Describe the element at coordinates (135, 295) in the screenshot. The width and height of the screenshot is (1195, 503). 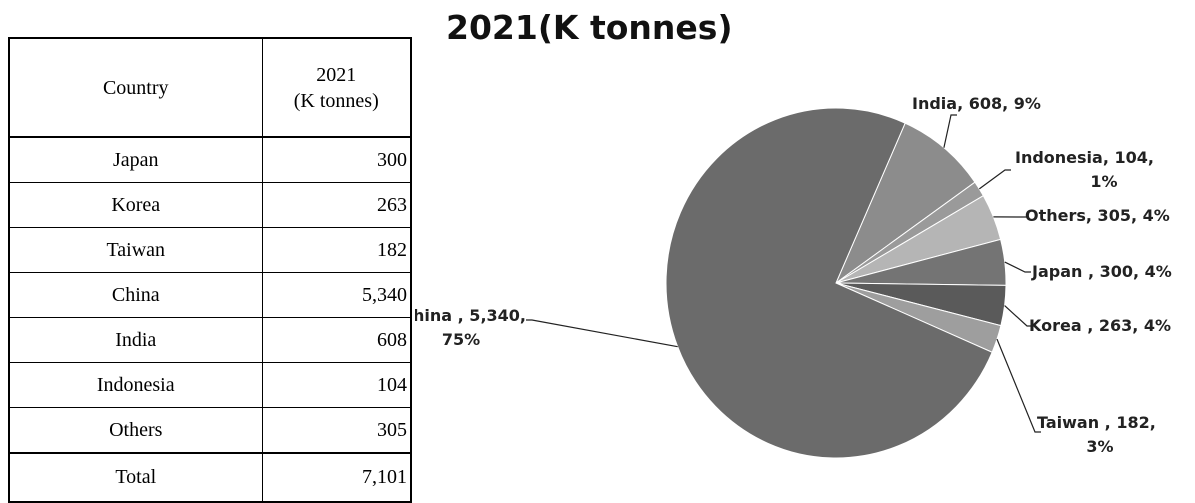
I see `country-cell: China` at that location.